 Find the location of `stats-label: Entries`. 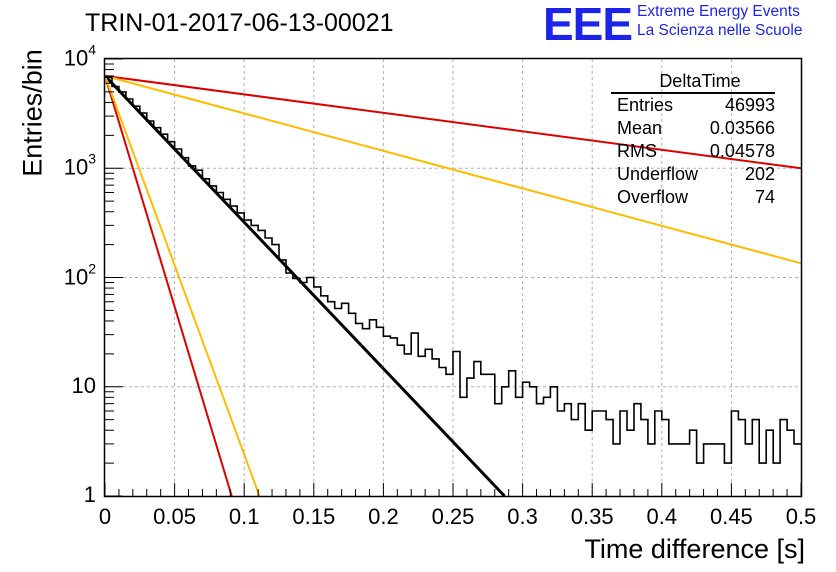

stats-label: Entries is located at coordinates (645, 105).